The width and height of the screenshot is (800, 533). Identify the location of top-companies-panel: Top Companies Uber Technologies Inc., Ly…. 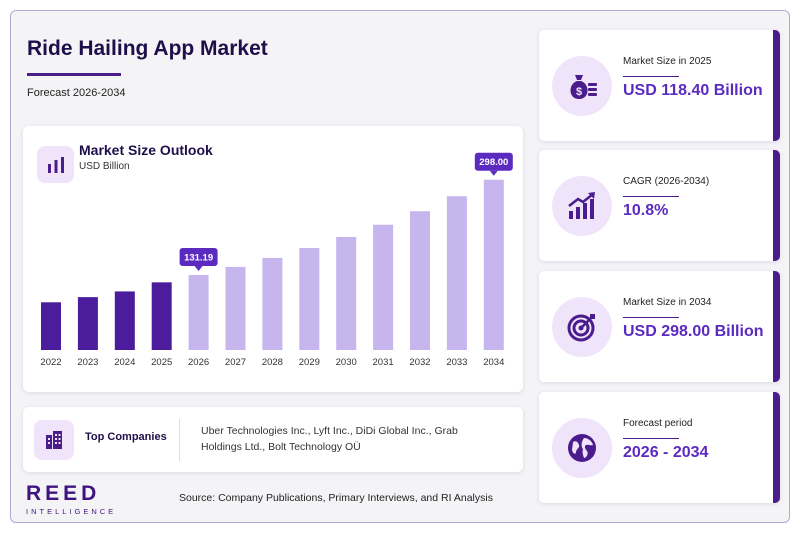
(273, 439).